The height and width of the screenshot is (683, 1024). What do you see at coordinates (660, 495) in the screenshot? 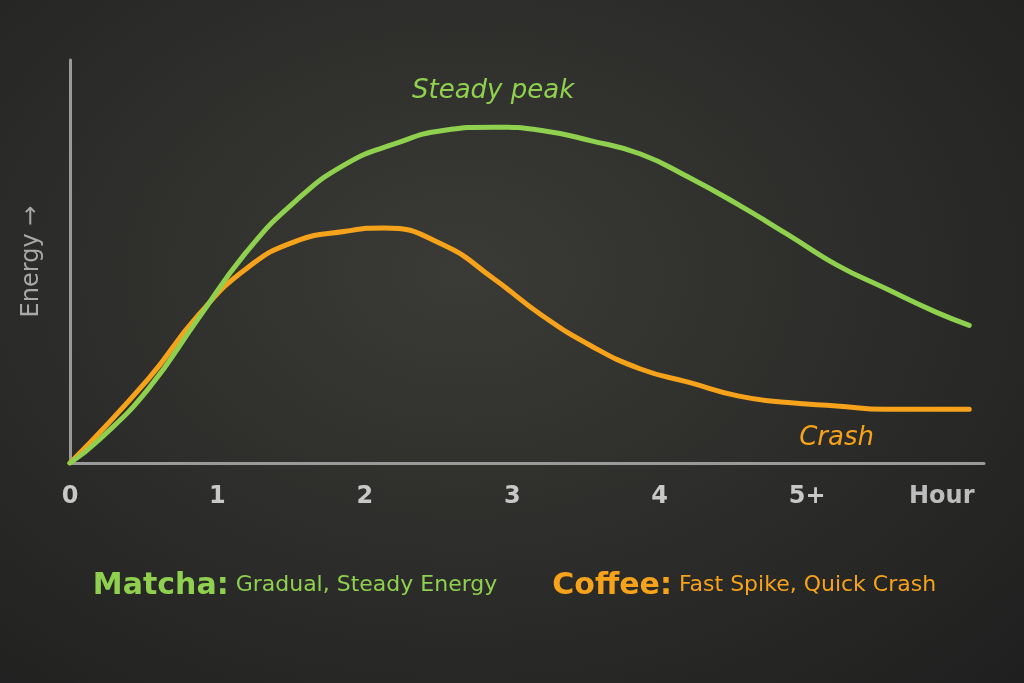
I see `x-tick-label: 4` at bounding box center [660, 495].